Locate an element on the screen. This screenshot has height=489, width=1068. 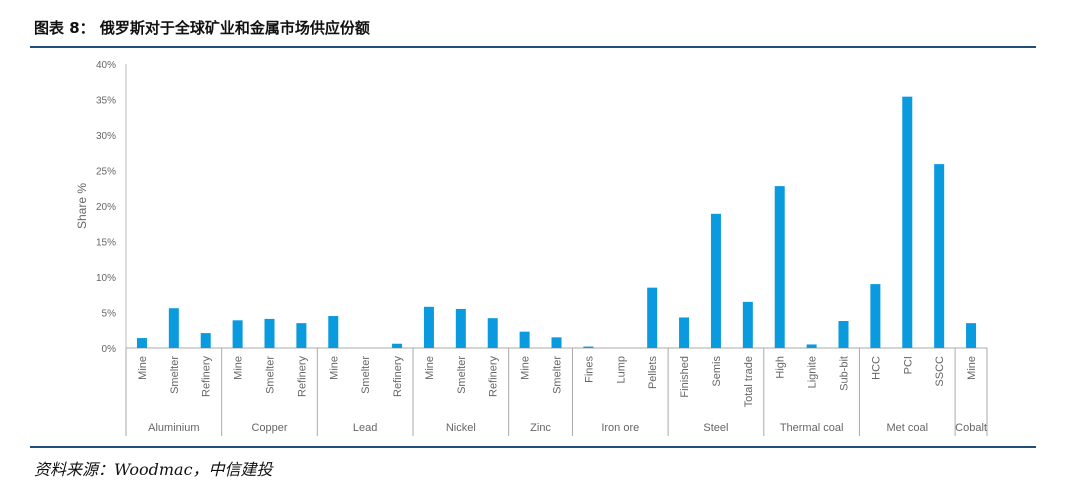
x-tick-label: Lignite is located at coordinates (813, 372).